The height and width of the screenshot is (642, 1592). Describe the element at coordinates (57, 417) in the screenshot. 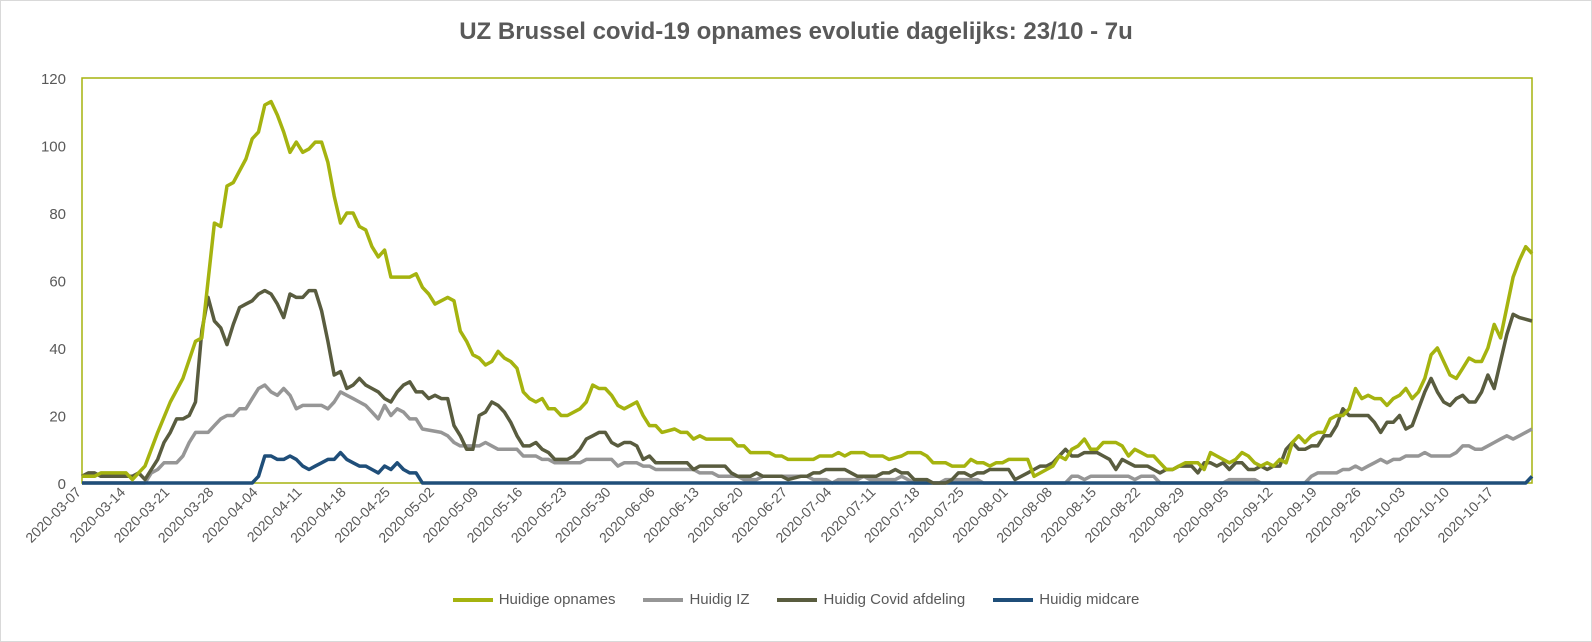

I see `y-tick-label: 20` at that location.